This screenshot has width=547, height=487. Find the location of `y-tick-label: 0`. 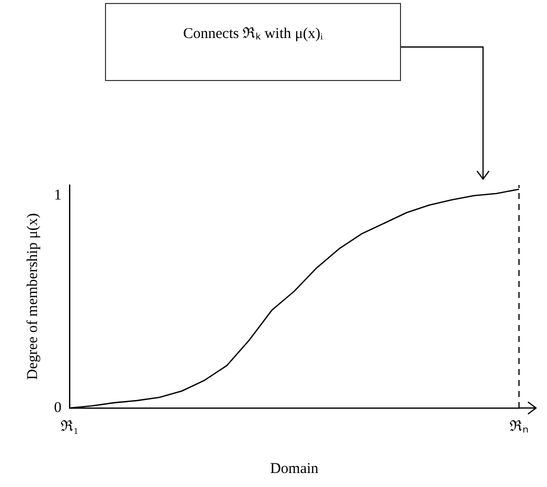

y-tick-label: 0 is located at coordinates (58, 408).